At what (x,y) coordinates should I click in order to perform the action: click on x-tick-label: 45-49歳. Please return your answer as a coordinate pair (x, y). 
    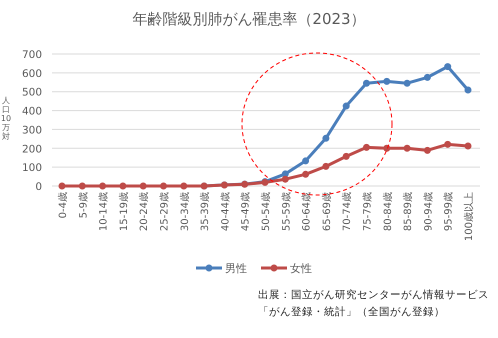
    Looking at the image, I should click on (246, 212).